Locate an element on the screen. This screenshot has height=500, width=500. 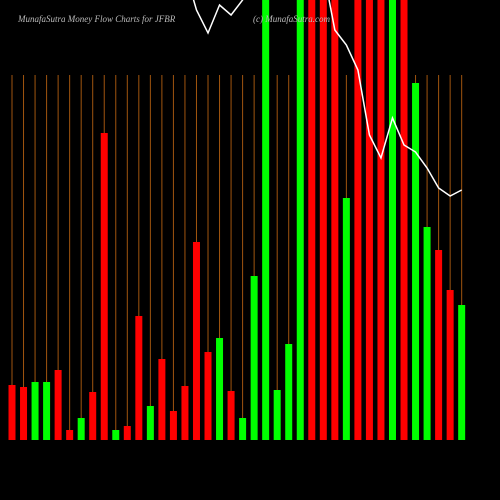
chart-title: MunafaSutra Money Flow Charts for JFBR is located at coordinates (96, 19).